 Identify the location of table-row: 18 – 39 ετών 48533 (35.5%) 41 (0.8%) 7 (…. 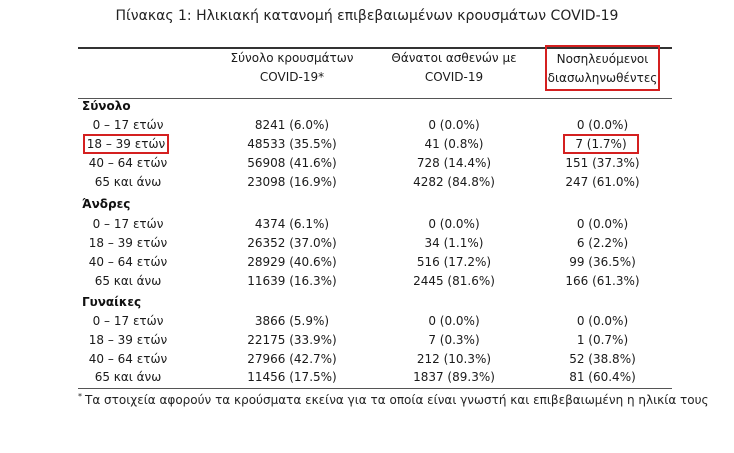
(367, 144).